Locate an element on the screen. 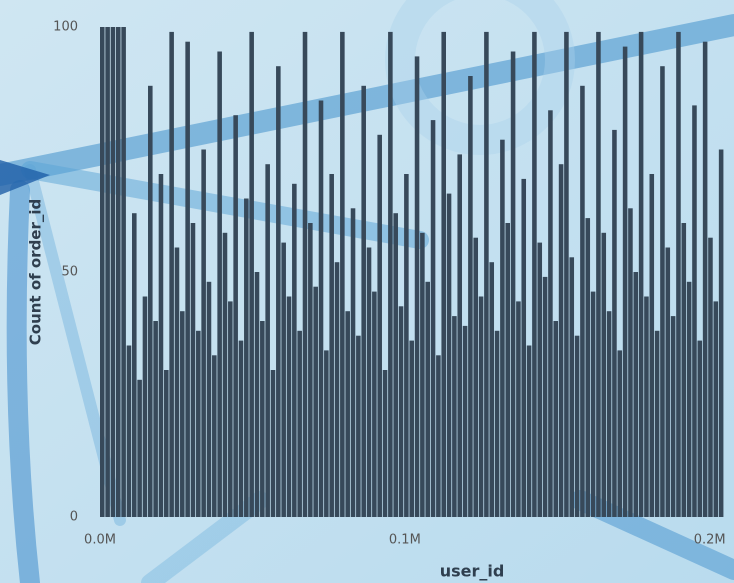  x-tick-label: 0.2M is located at coordinates (710, 540).